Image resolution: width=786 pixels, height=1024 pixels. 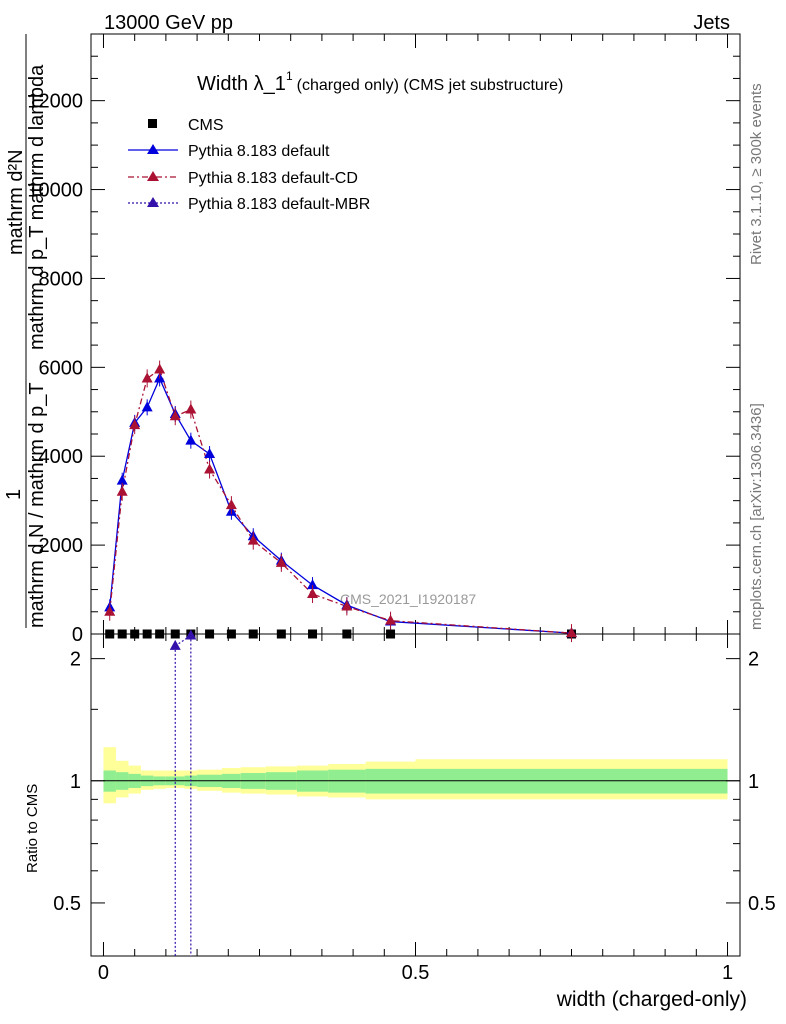 I want to click on ylabel-numerator: mathrm d²N, so click(x=16, y=202).